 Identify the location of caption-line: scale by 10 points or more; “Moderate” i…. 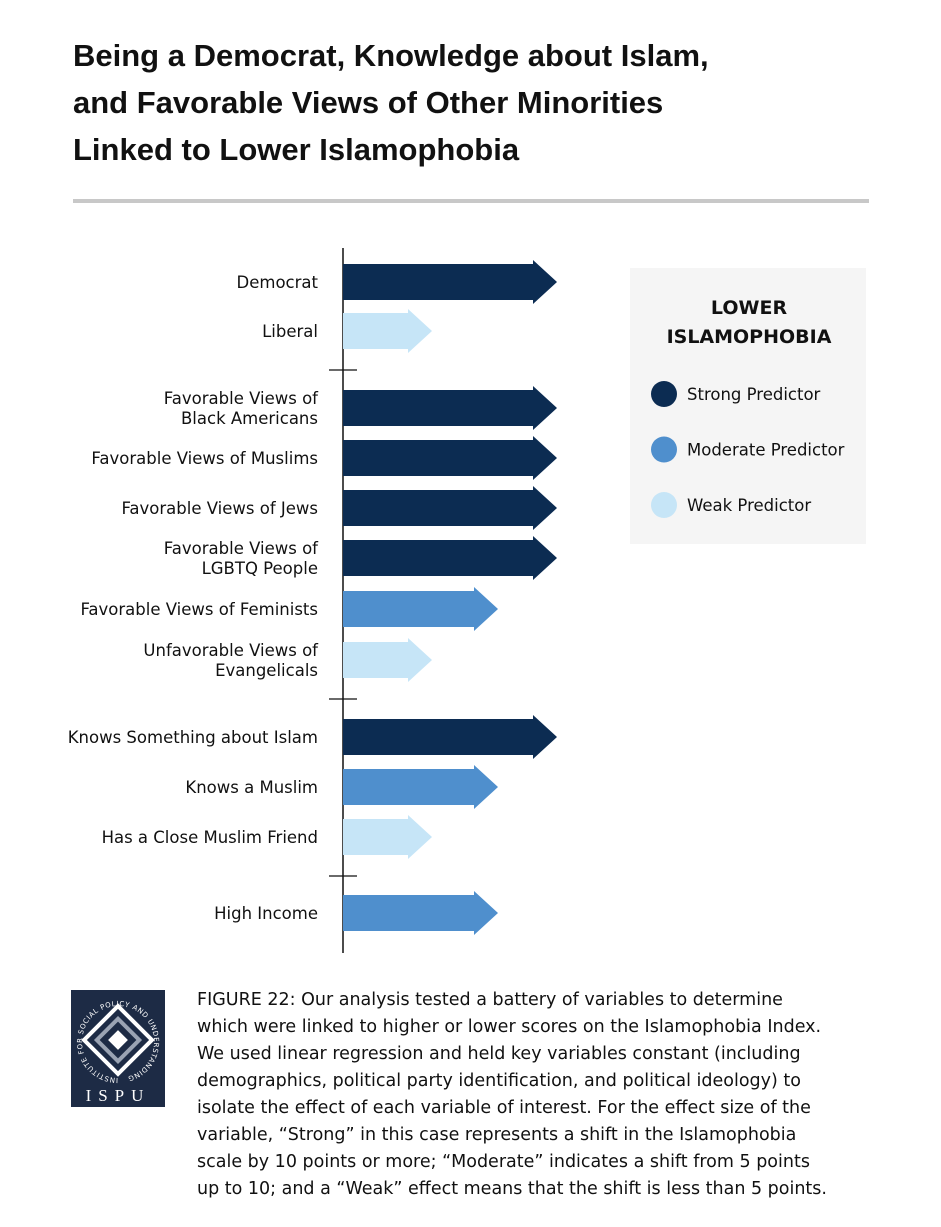
(503, 1162).